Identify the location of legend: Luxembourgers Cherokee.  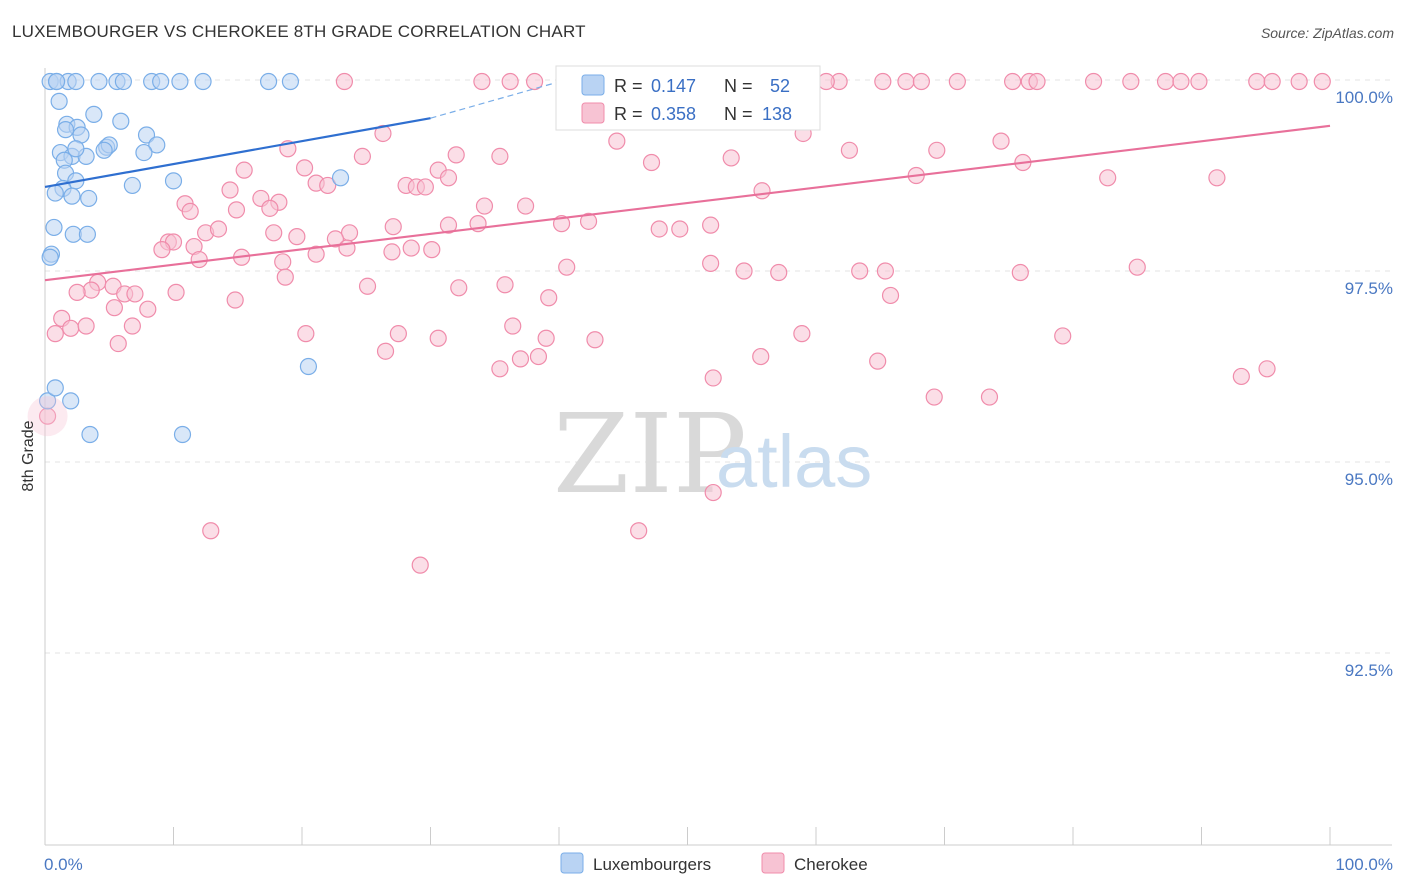
(714, 863).